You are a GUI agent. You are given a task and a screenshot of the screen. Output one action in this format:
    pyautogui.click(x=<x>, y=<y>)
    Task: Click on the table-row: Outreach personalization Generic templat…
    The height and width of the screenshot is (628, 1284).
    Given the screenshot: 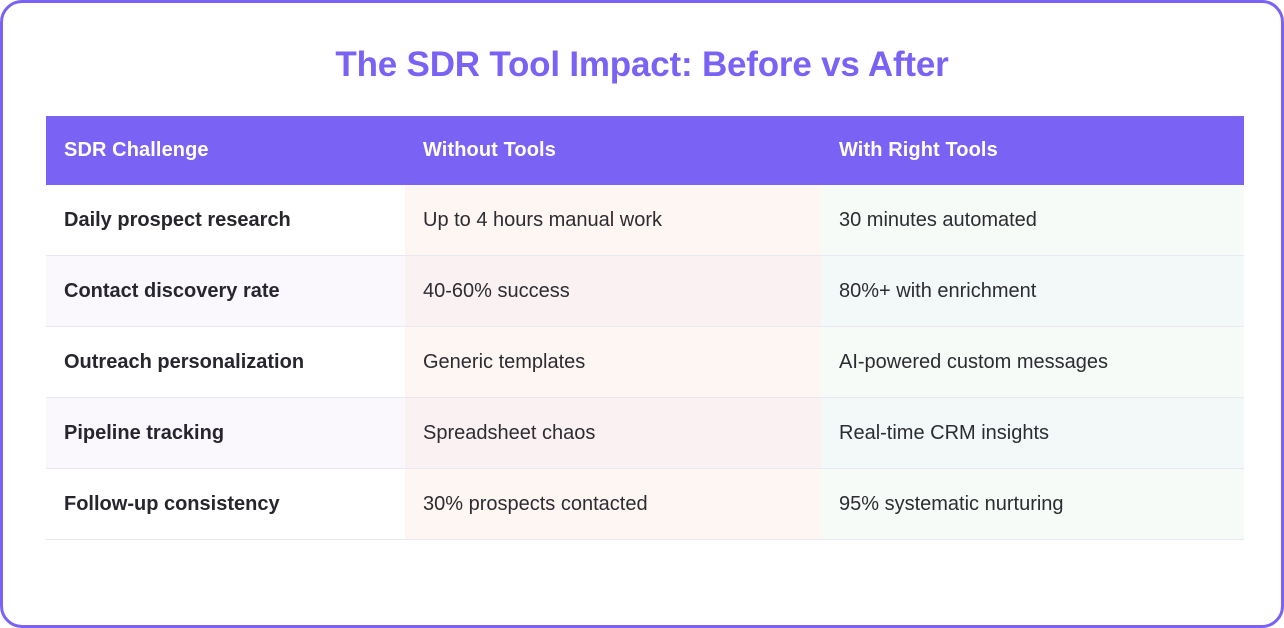 What is the action you would take?
    pyautogui.click(x=645, y=362)
    